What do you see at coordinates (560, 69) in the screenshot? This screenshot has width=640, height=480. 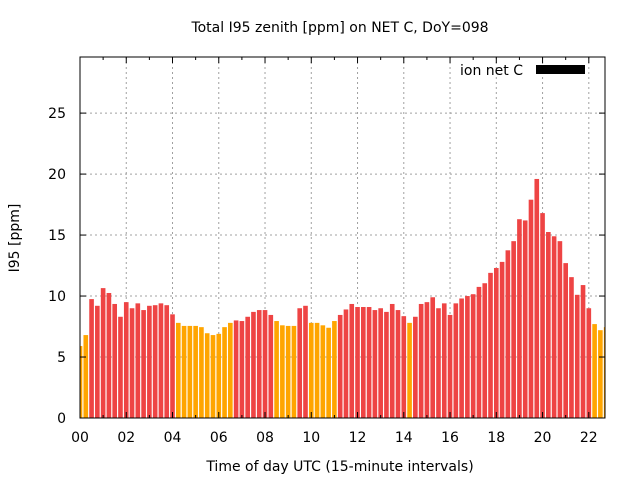 I see `legend-swatch` at bounding box center [560, 69].